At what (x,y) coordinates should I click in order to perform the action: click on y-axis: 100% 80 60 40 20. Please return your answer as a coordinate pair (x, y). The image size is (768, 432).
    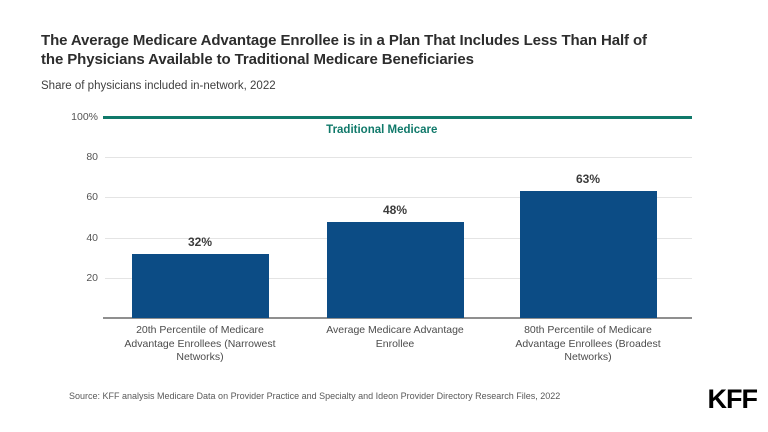
    Looking at the image, I should click on (49, 214).